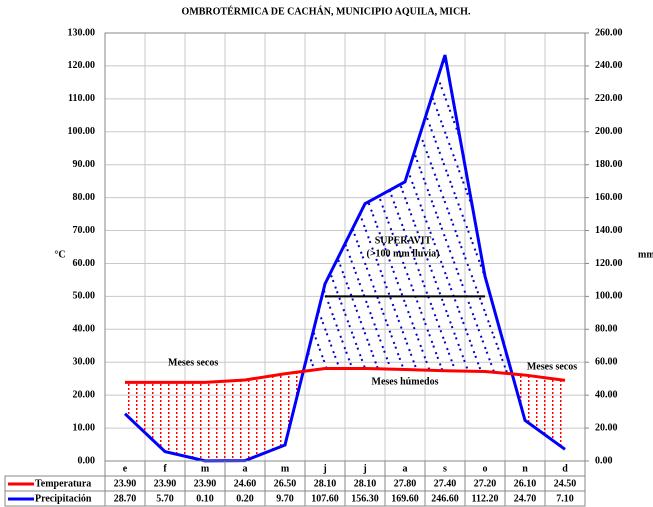 Image resolution: width=653 pixels, height=507 pixels. I want to click on y2-tick-label: 80.00, so click(606, 329).